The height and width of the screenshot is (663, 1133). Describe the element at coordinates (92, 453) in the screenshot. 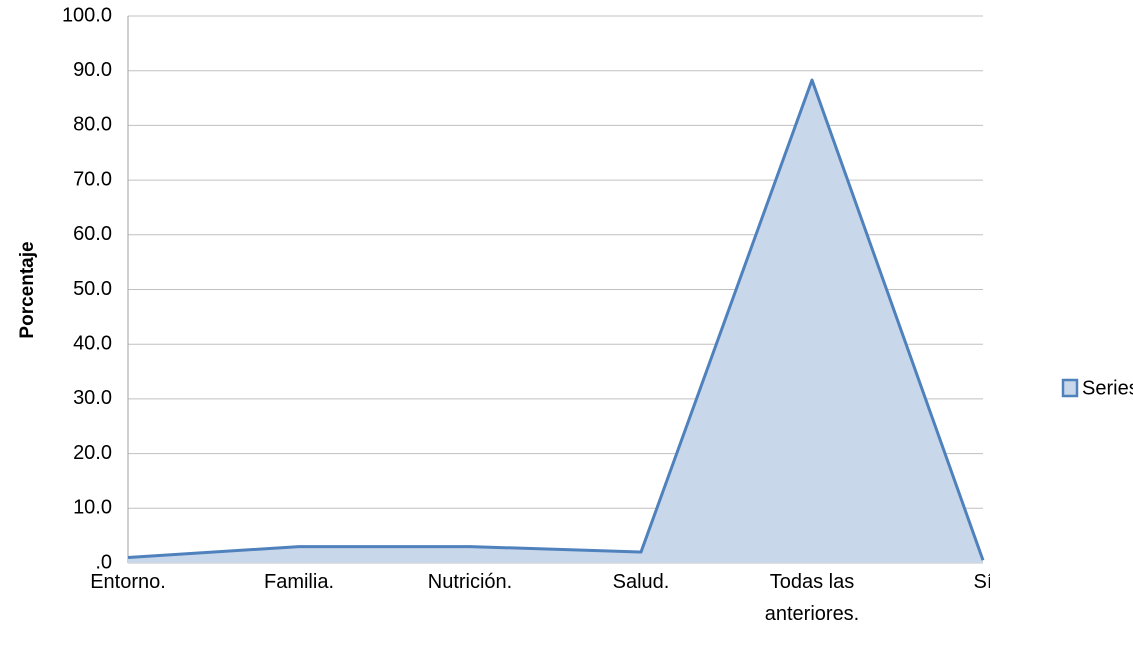

I see `y-tick-label: 20.0` at that location.